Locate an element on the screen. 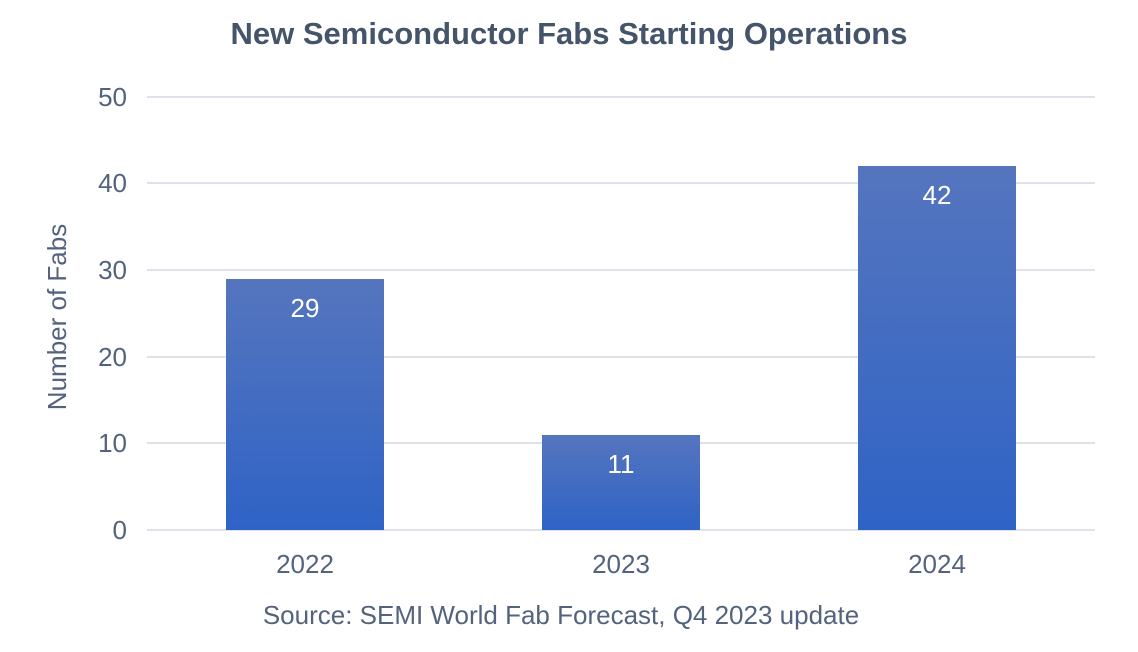  y-tick-label: 0 is located at coordinates (119, 530).